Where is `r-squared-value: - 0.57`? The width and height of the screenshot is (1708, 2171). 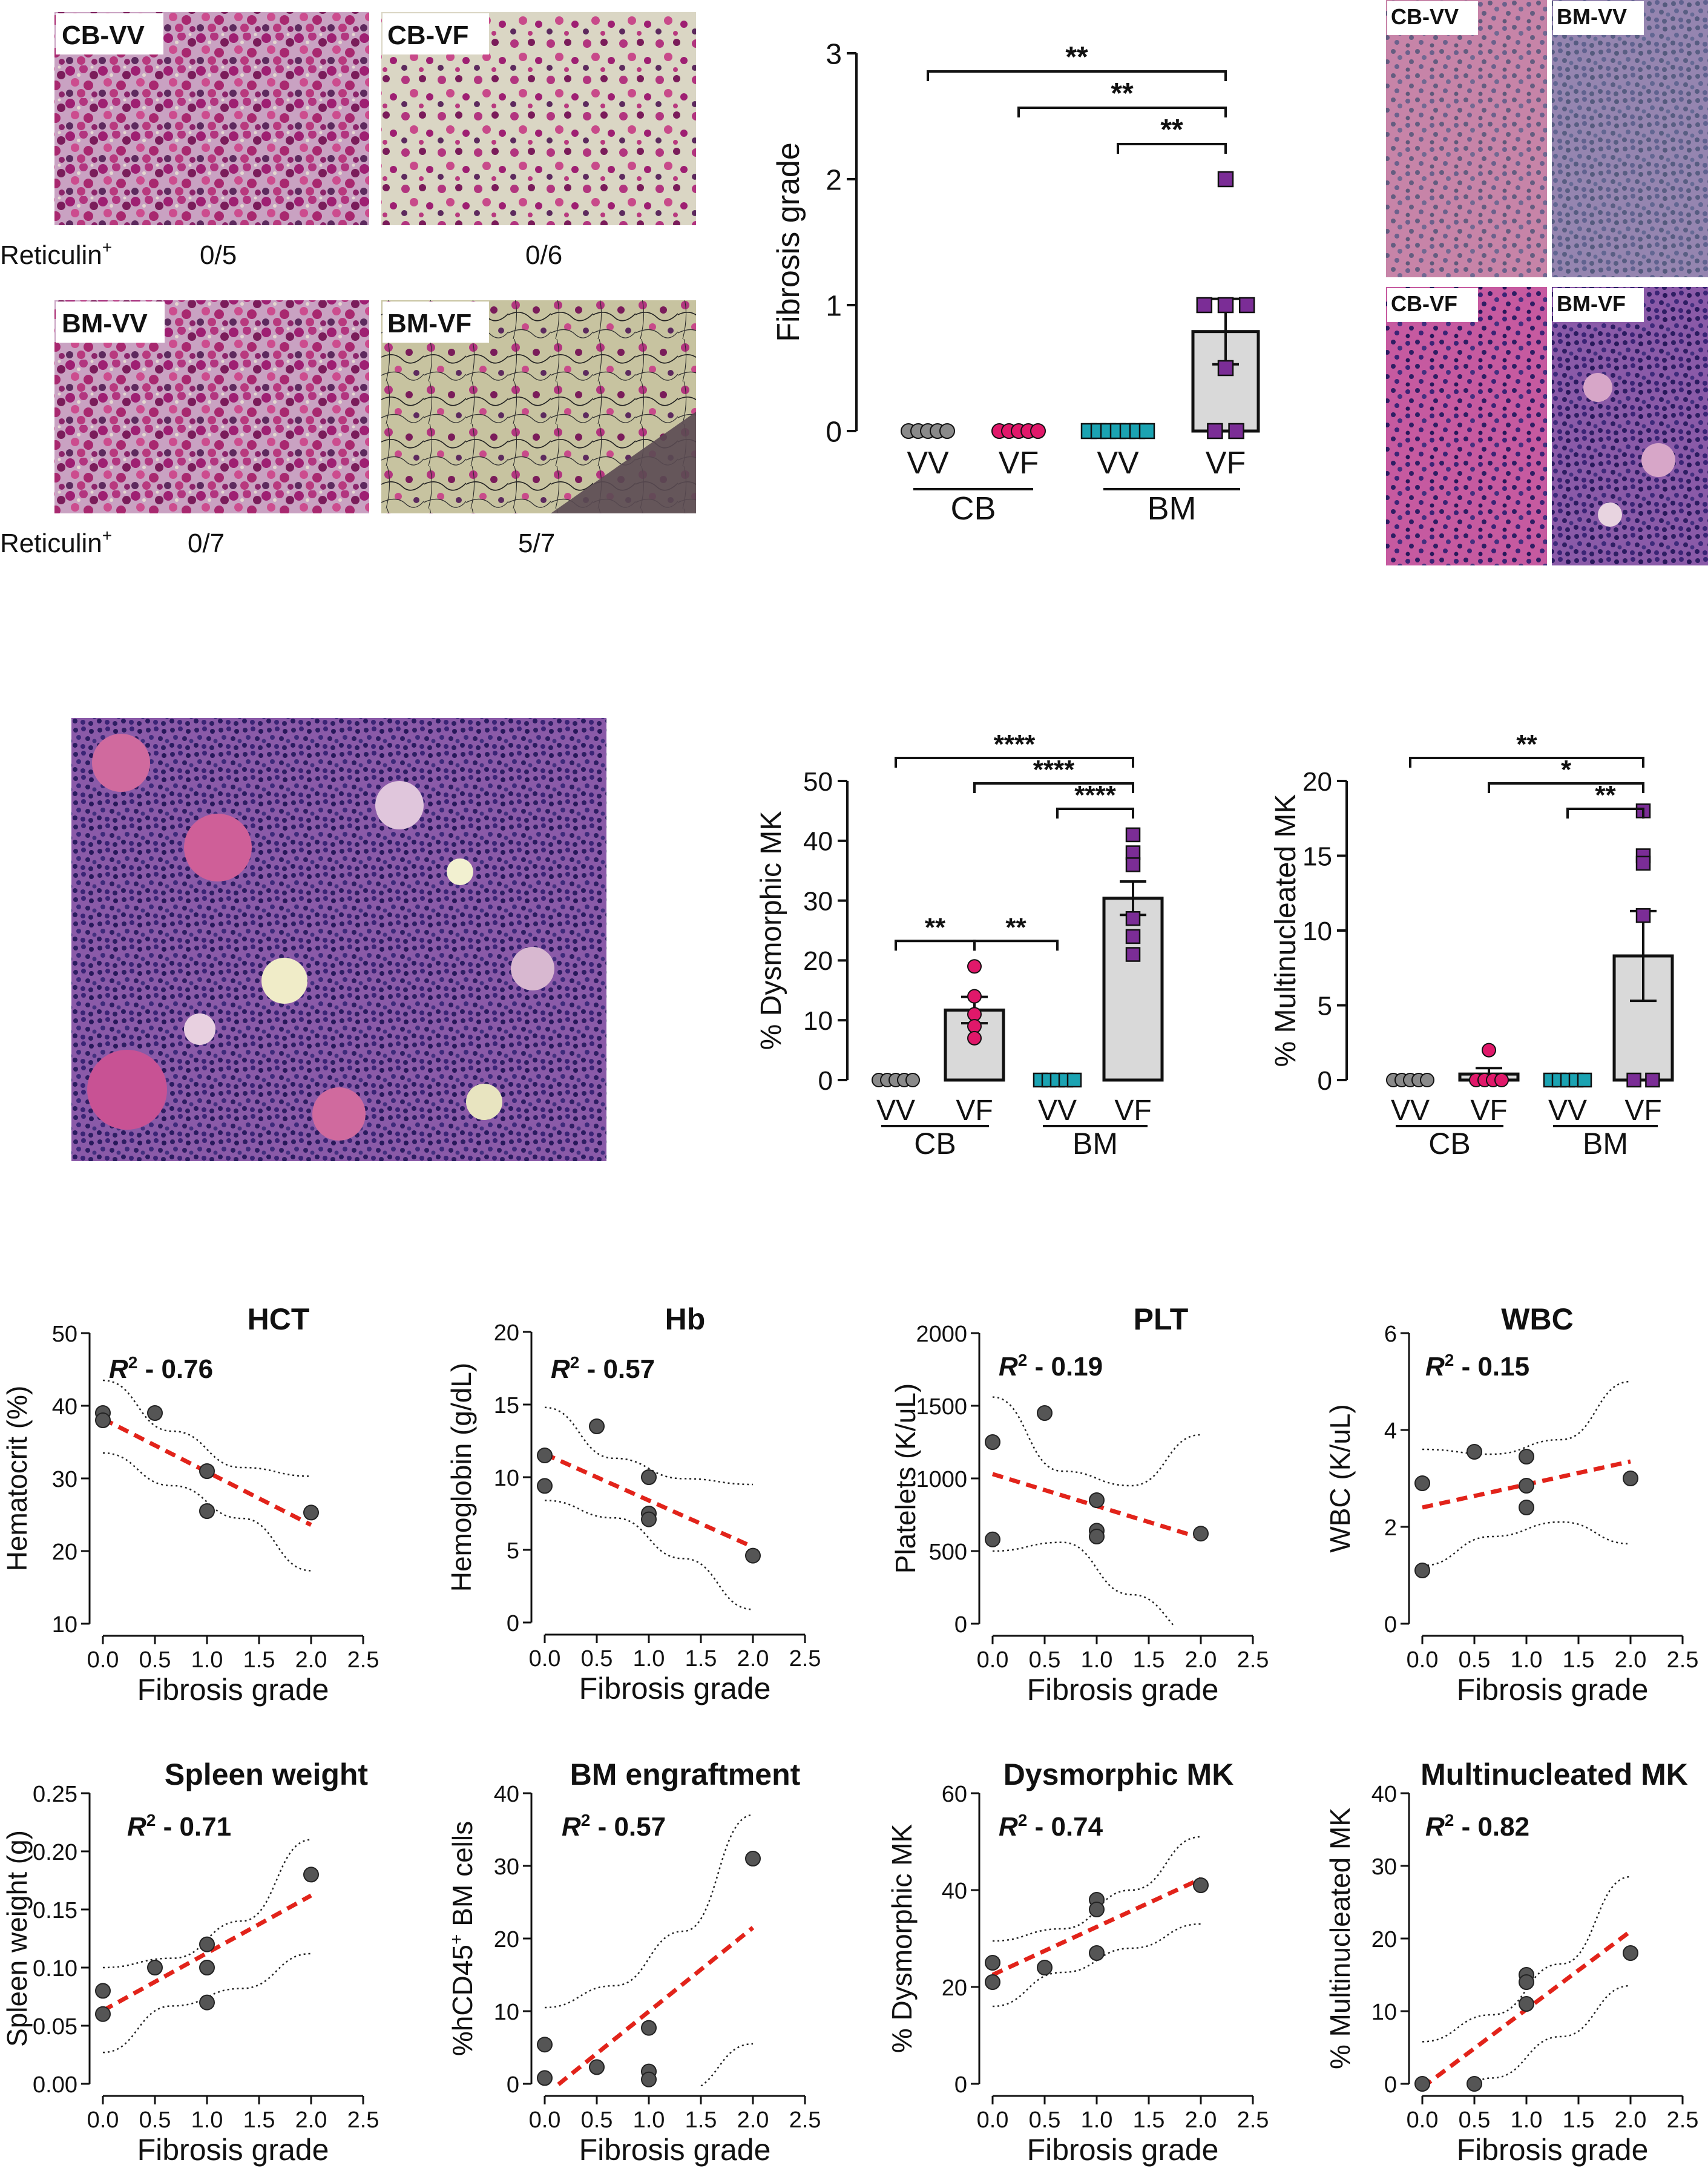 r-squared-value: - 0.57 is located at coordinates (617, 1369).